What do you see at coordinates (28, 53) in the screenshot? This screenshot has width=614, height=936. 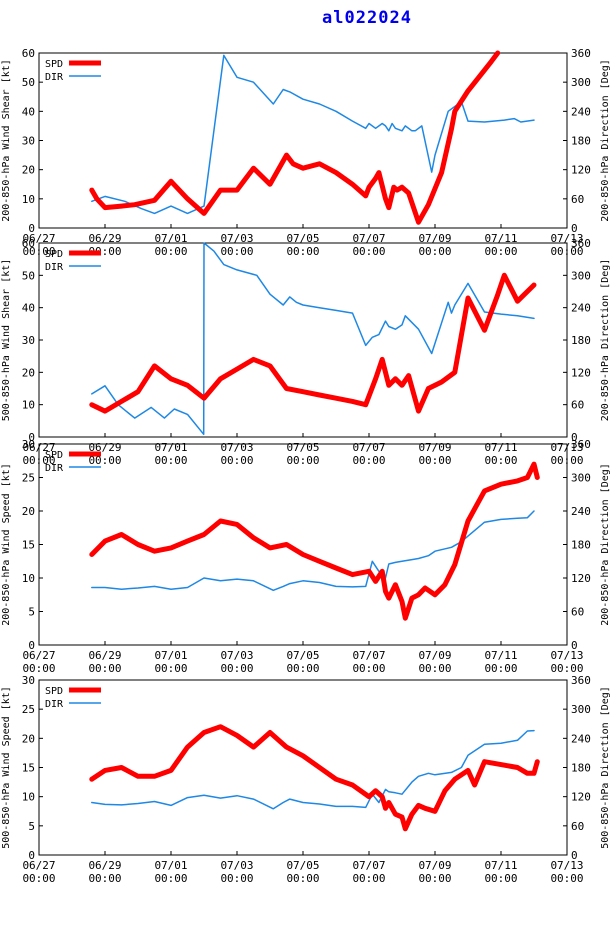 I see `left-tick-label: 60` at bounding box center [28, 53].